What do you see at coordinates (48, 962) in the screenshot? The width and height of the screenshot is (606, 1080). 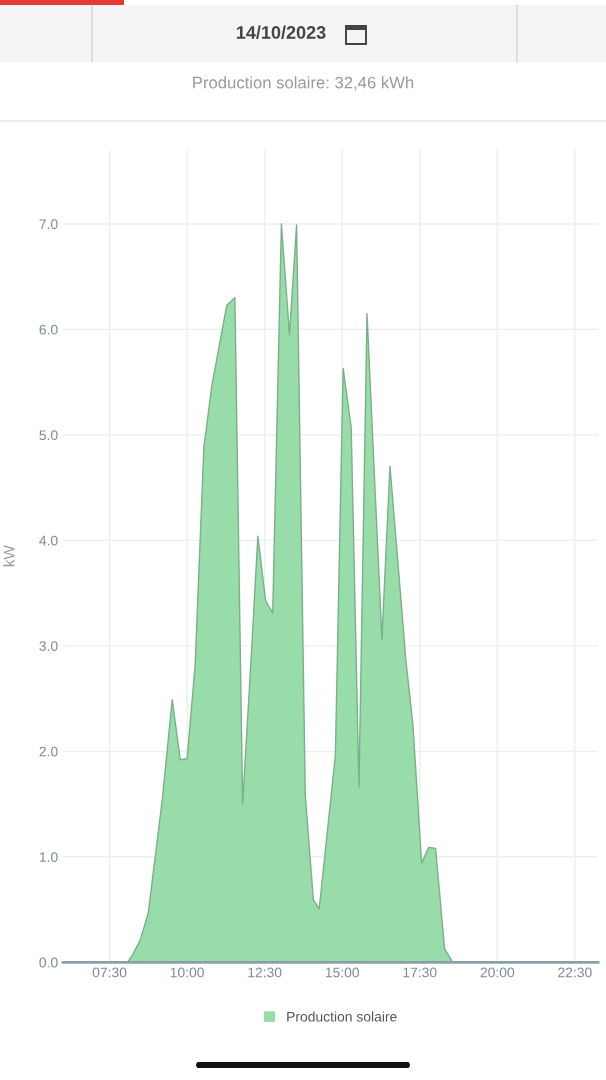 I see `y-tick-label: 0.0` at bounding box center [48, 962].